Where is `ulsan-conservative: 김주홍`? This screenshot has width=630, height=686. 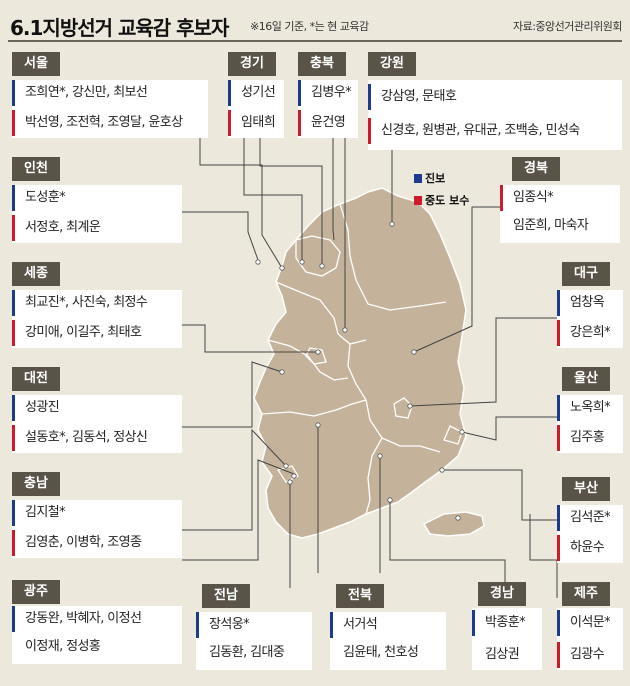
ulsan-conservative: 김주홍 is located at coordinates (581, 438).